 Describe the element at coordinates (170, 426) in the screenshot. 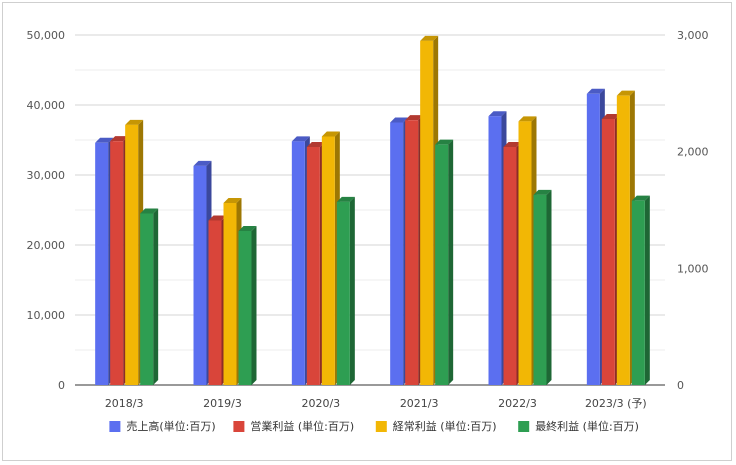

I see `legend-label: 売上高(単位:百万)` at that location.